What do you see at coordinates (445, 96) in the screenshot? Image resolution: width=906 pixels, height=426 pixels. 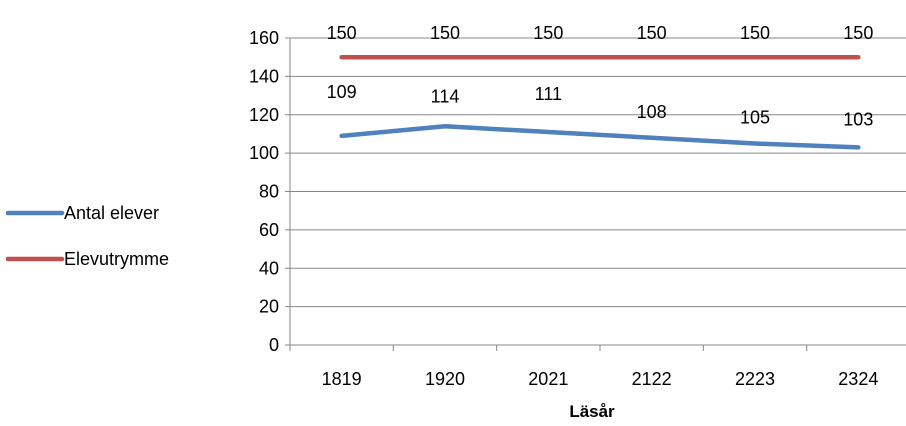 I see `data-label: 114` at bounding box center [445, 96].